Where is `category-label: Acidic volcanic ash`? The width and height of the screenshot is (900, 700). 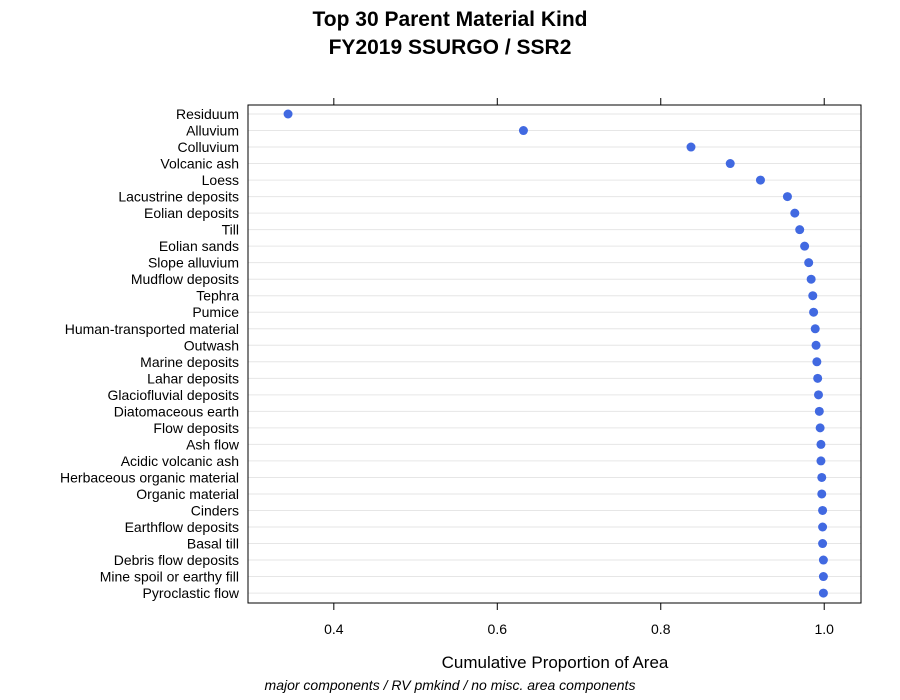 category-label: Acidic volcanic ash is located at coordinates (180, 461).